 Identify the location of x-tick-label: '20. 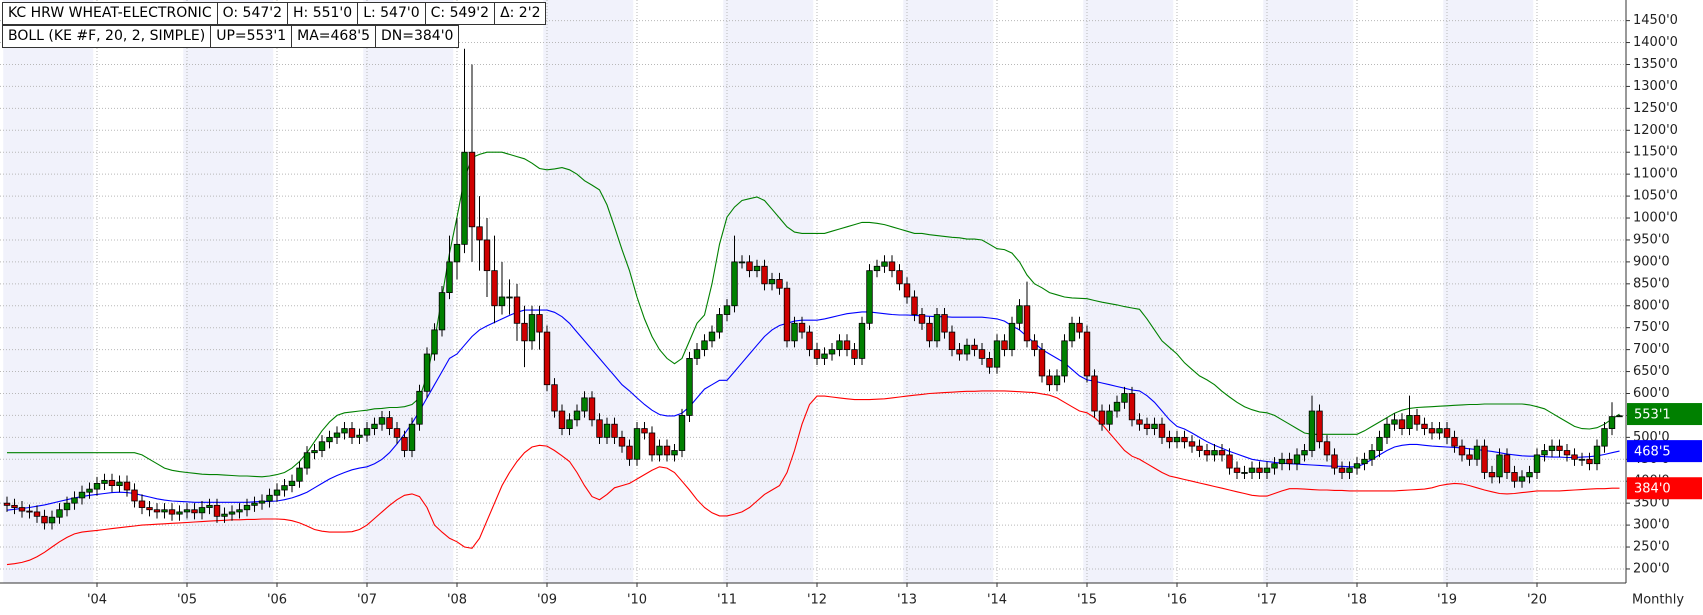
(1537, 600).